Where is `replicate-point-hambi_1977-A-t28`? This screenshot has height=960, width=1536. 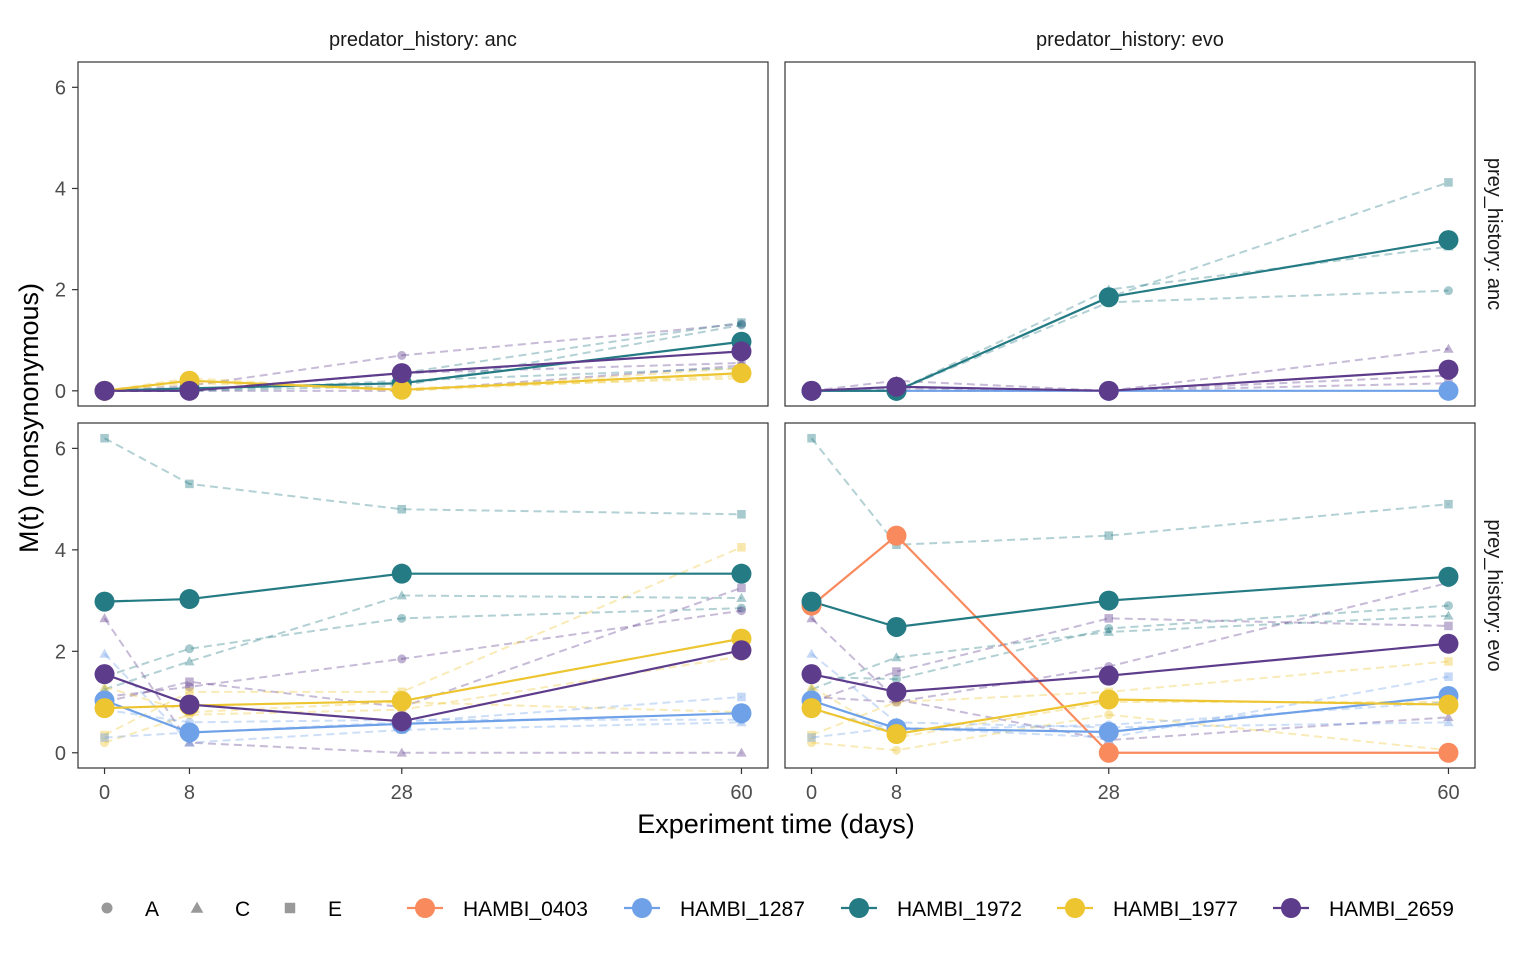 replicate-point-hambi_1977-A-t28 is located at coordinates (1109, 715).